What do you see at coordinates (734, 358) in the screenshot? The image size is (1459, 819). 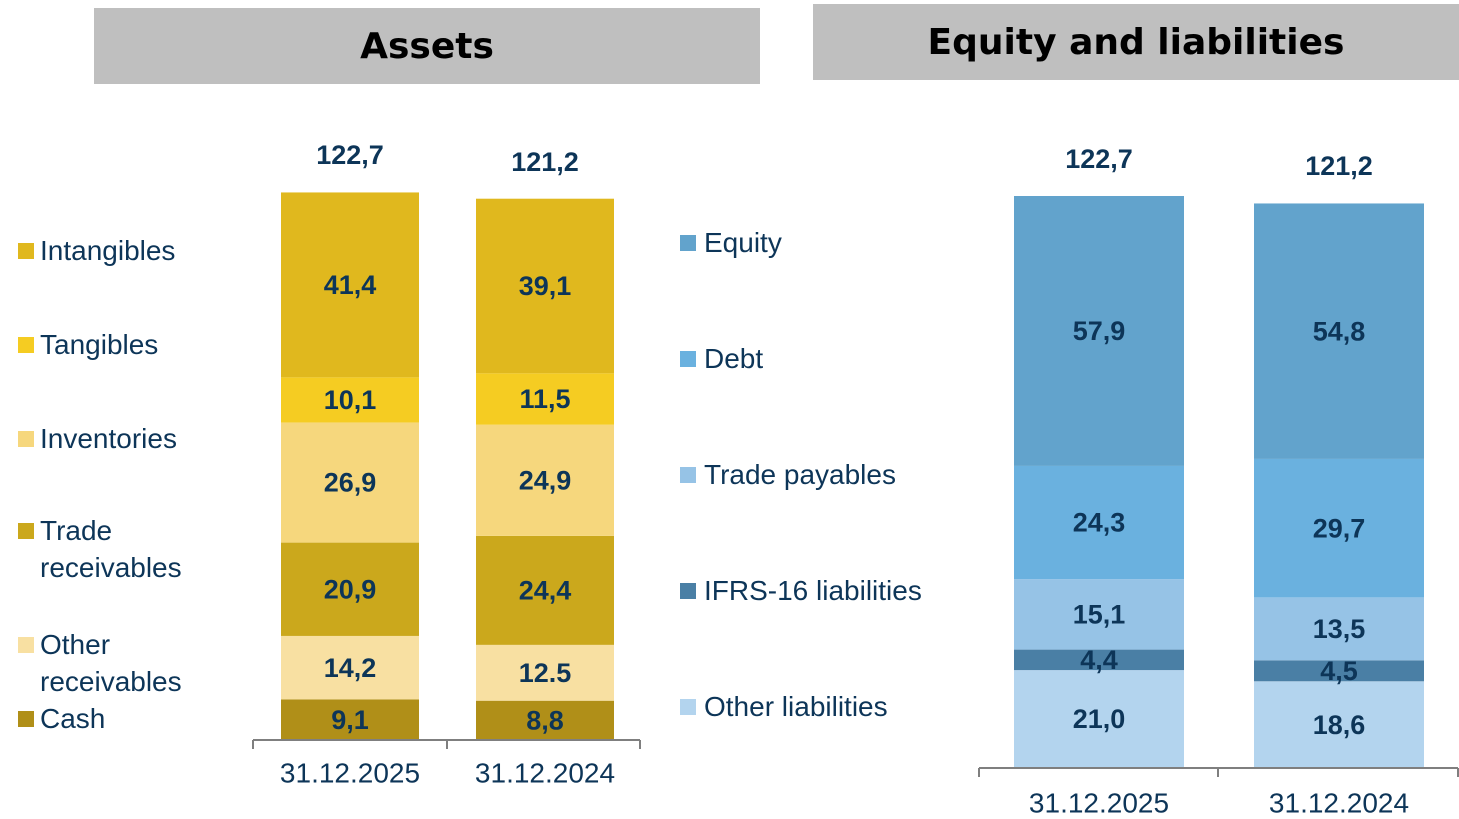 I see `legend-label: Debt` at bounding box center [734, 358].